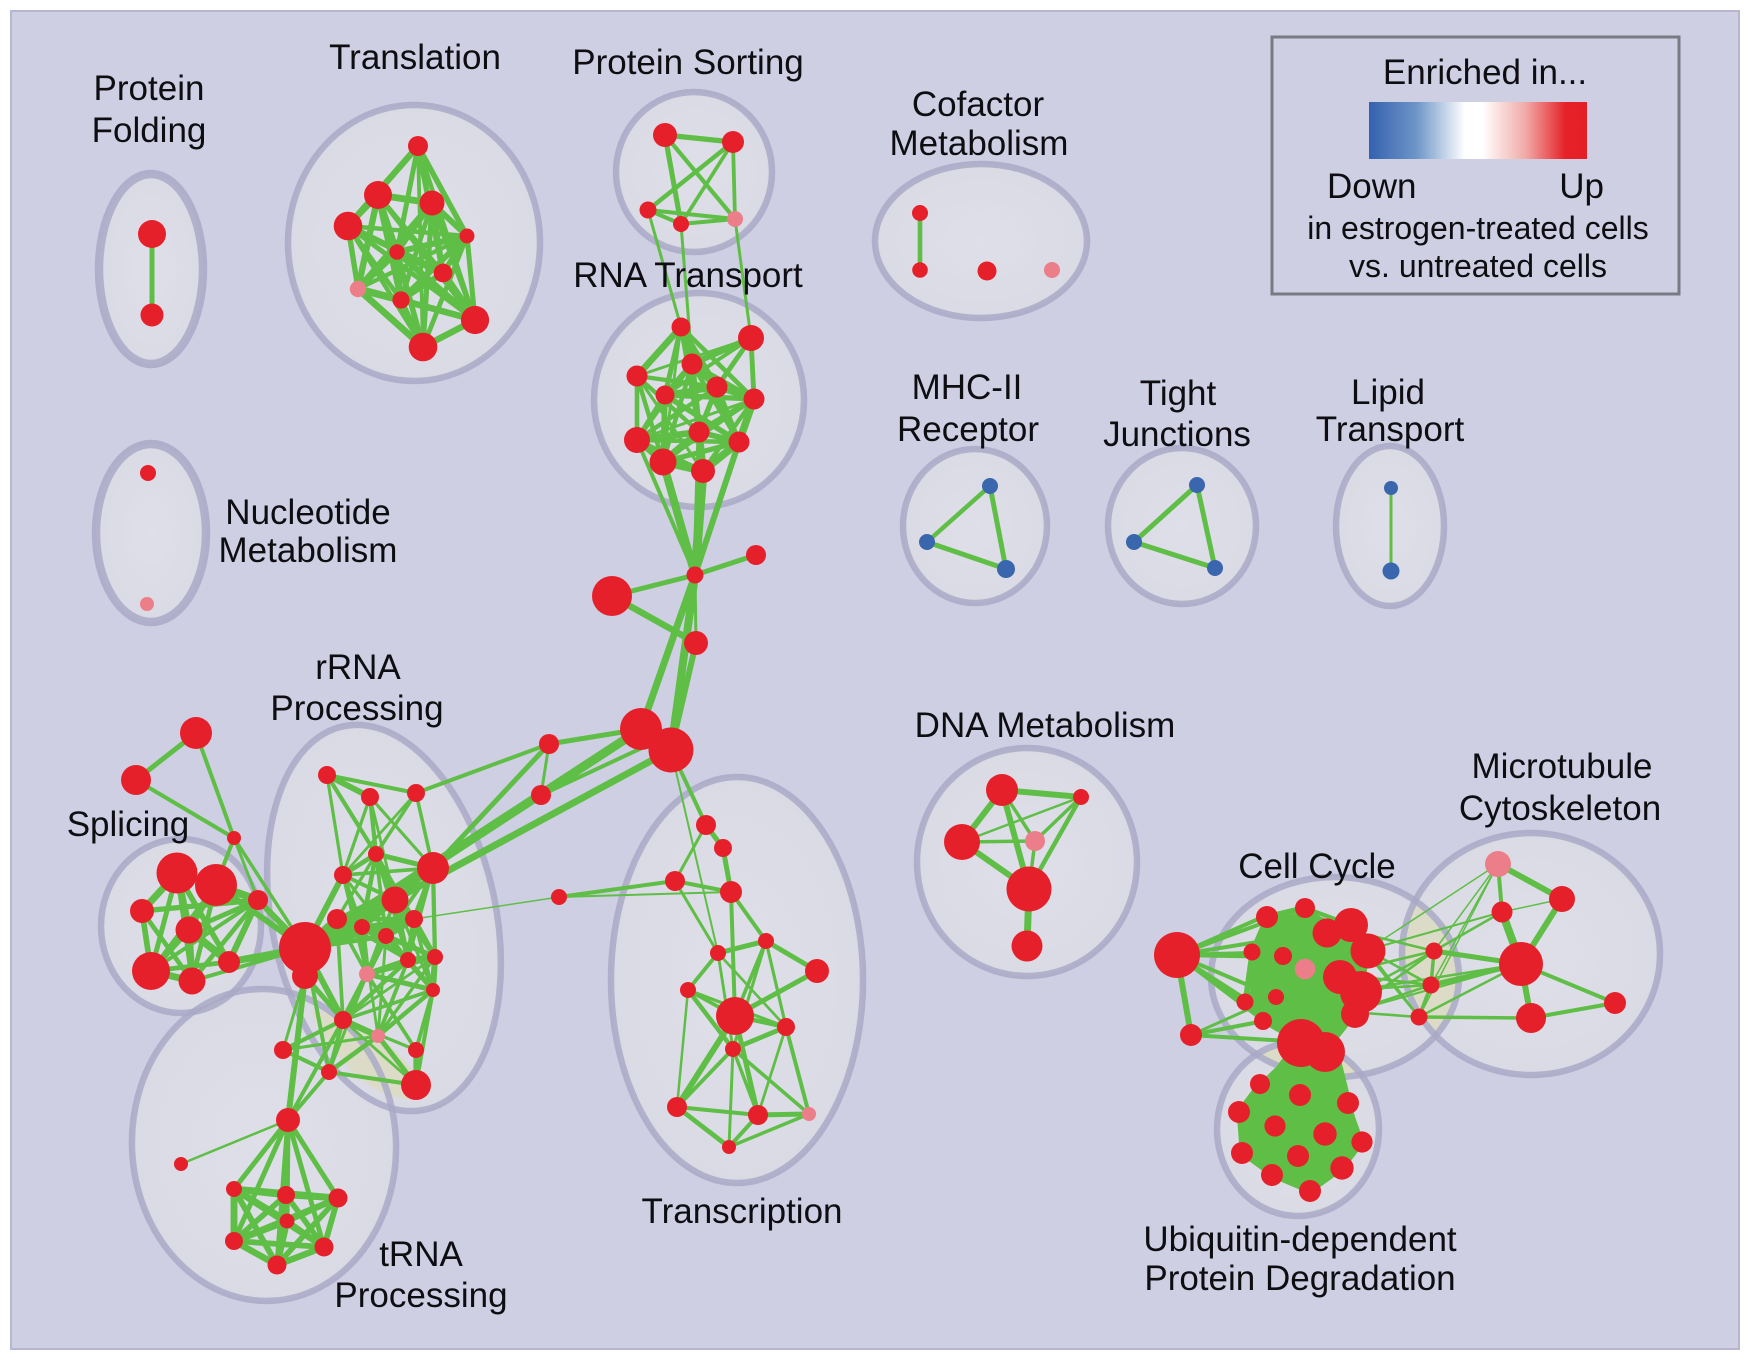 The image size is (1750, 1365). Describe the element at coordinates (421, 1254) in the screenshot. I see `svg-text: tRNA` at that location.